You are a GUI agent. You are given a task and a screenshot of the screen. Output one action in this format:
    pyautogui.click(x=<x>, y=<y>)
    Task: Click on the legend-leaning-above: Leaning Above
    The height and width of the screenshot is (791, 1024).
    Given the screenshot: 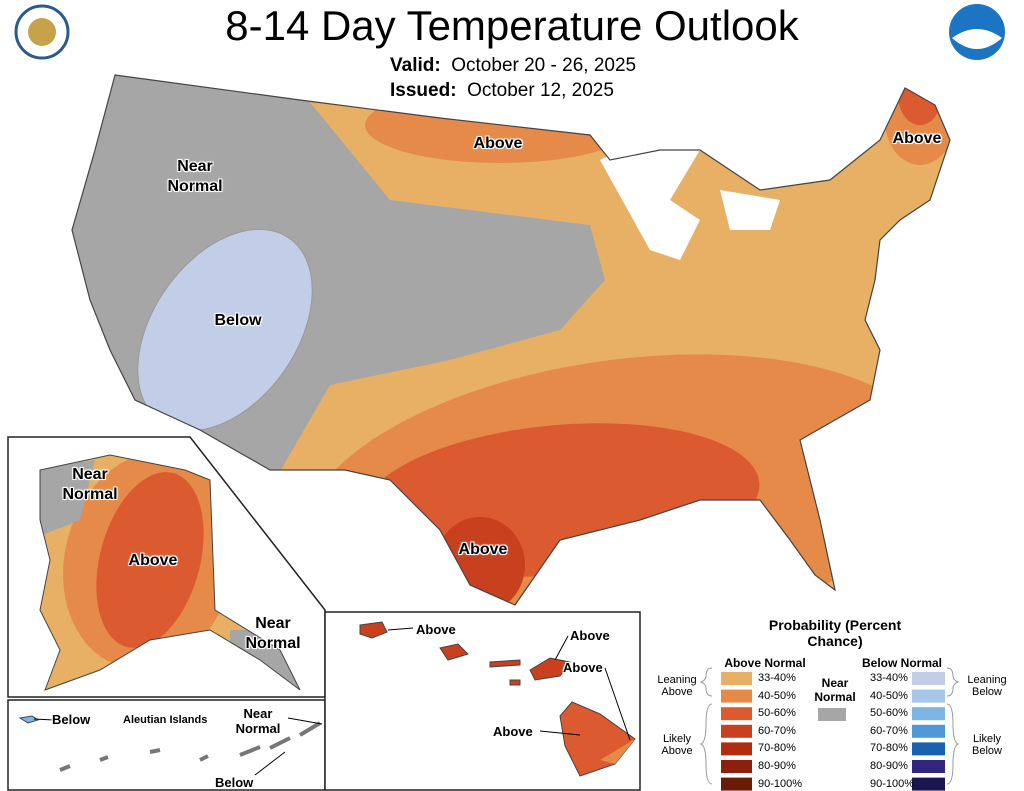 What is the action you would take?
    pyautogui.click(x=677, y=686)
    